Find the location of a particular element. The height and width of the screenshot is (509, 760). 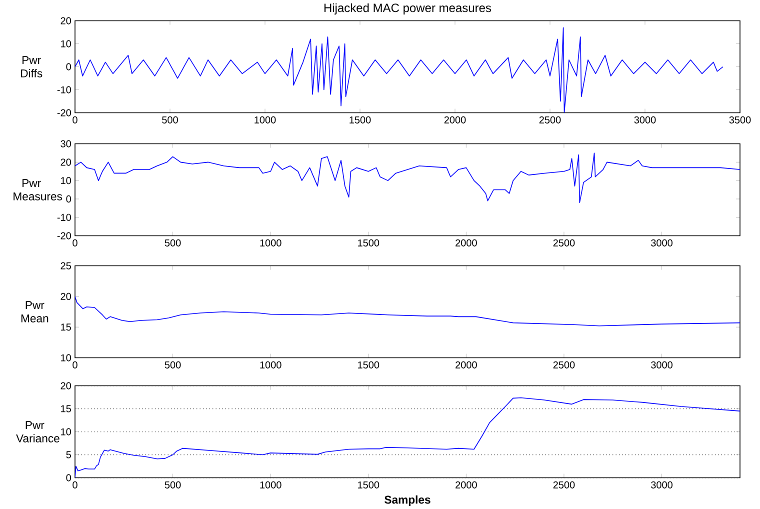

y-tick-label: 5 is located at coordinates (68, 454).